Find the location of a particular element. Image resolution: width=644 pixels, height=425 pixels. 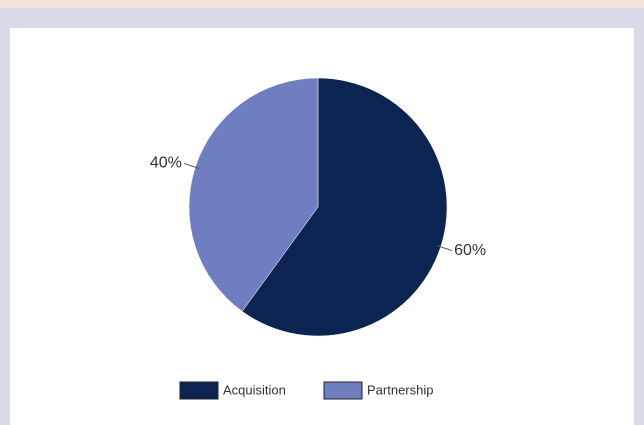

legend-label: Acquisition is located at coordinates (254, 389).